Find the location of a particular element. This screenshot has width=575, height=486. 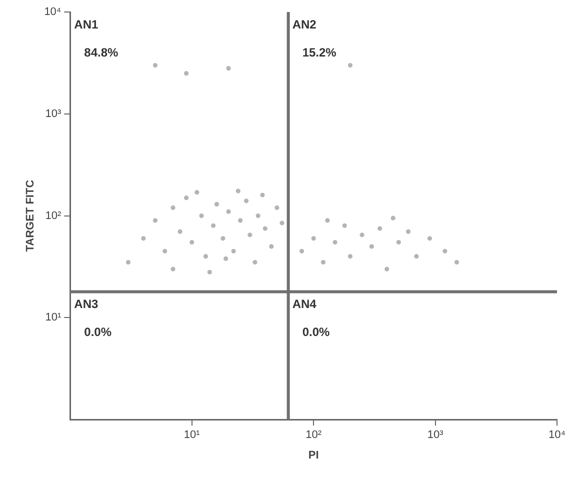

annotation: AN2 is located at coordinates (304, 24).